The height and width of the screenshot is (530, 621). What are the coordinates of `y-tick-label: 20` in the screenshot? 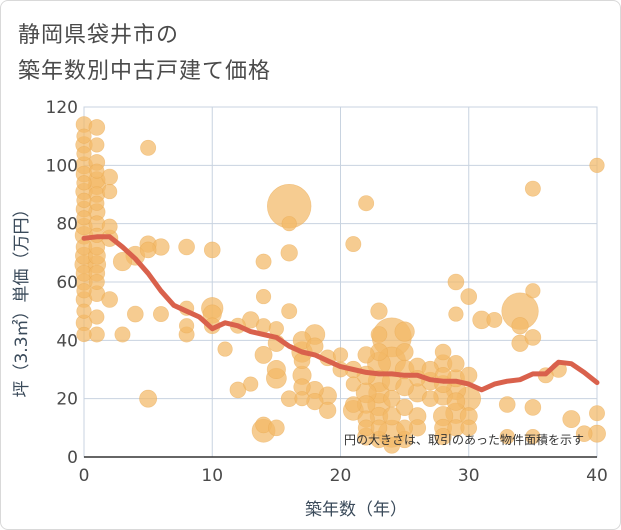 It's located at (67, 400).